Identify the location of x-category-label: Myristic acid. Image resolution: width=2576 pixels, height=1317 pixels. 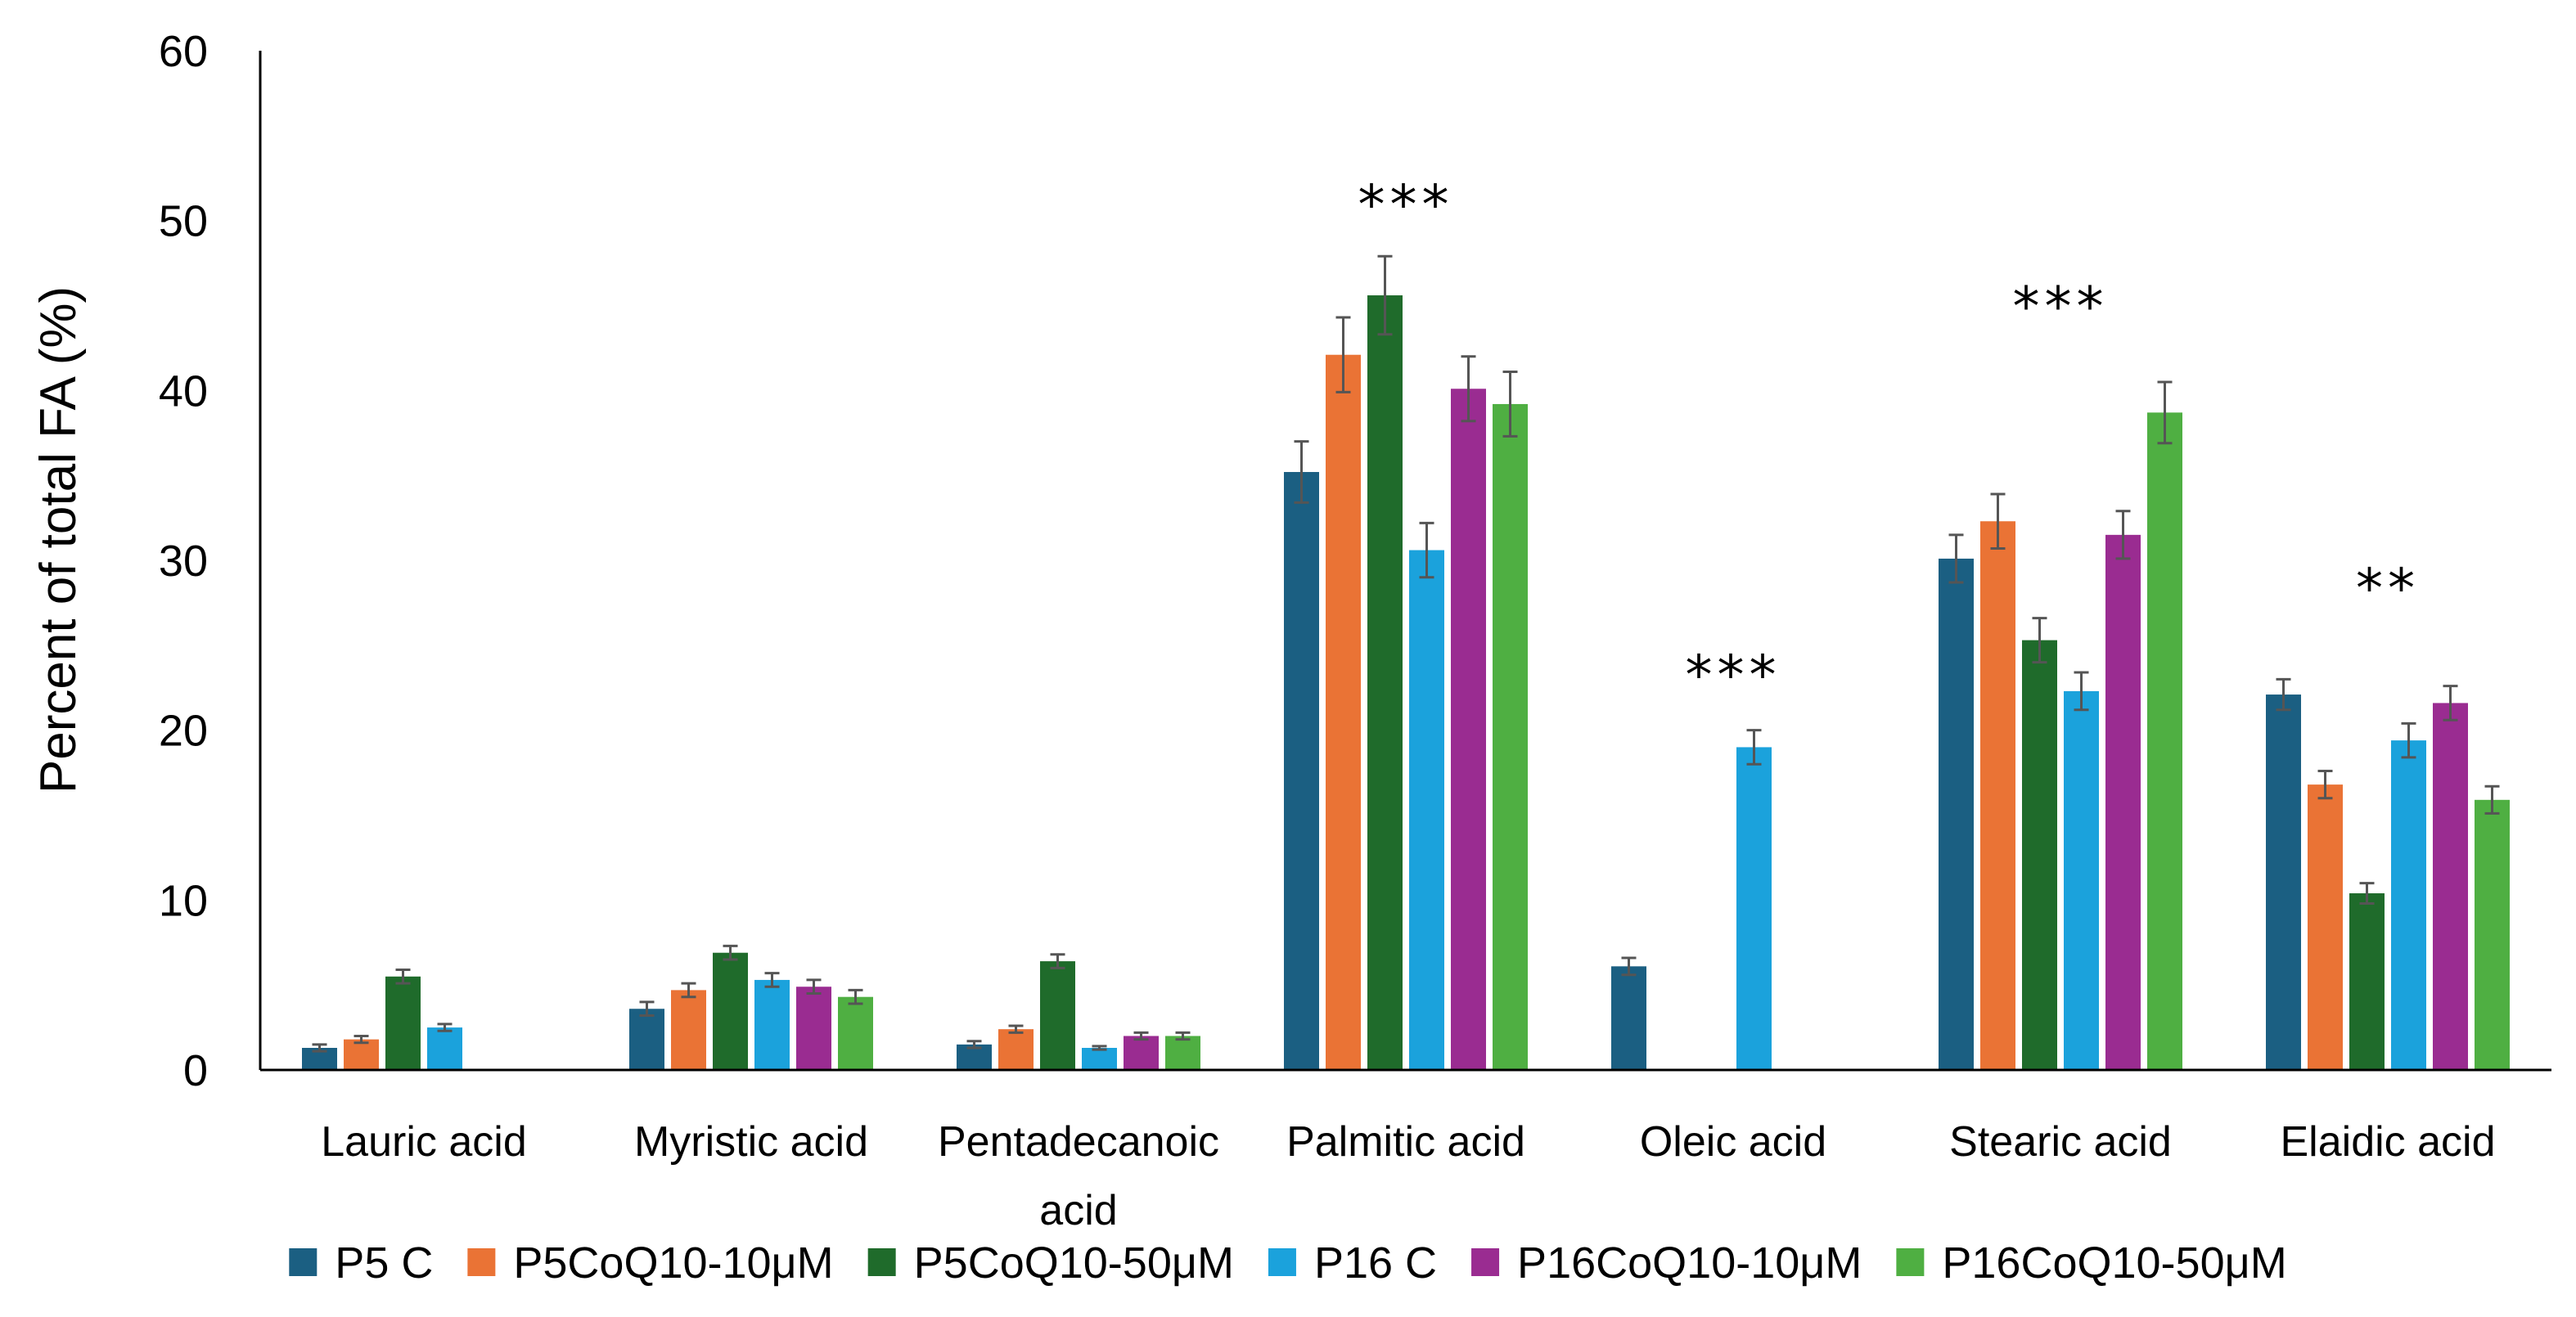
(751, 1142).